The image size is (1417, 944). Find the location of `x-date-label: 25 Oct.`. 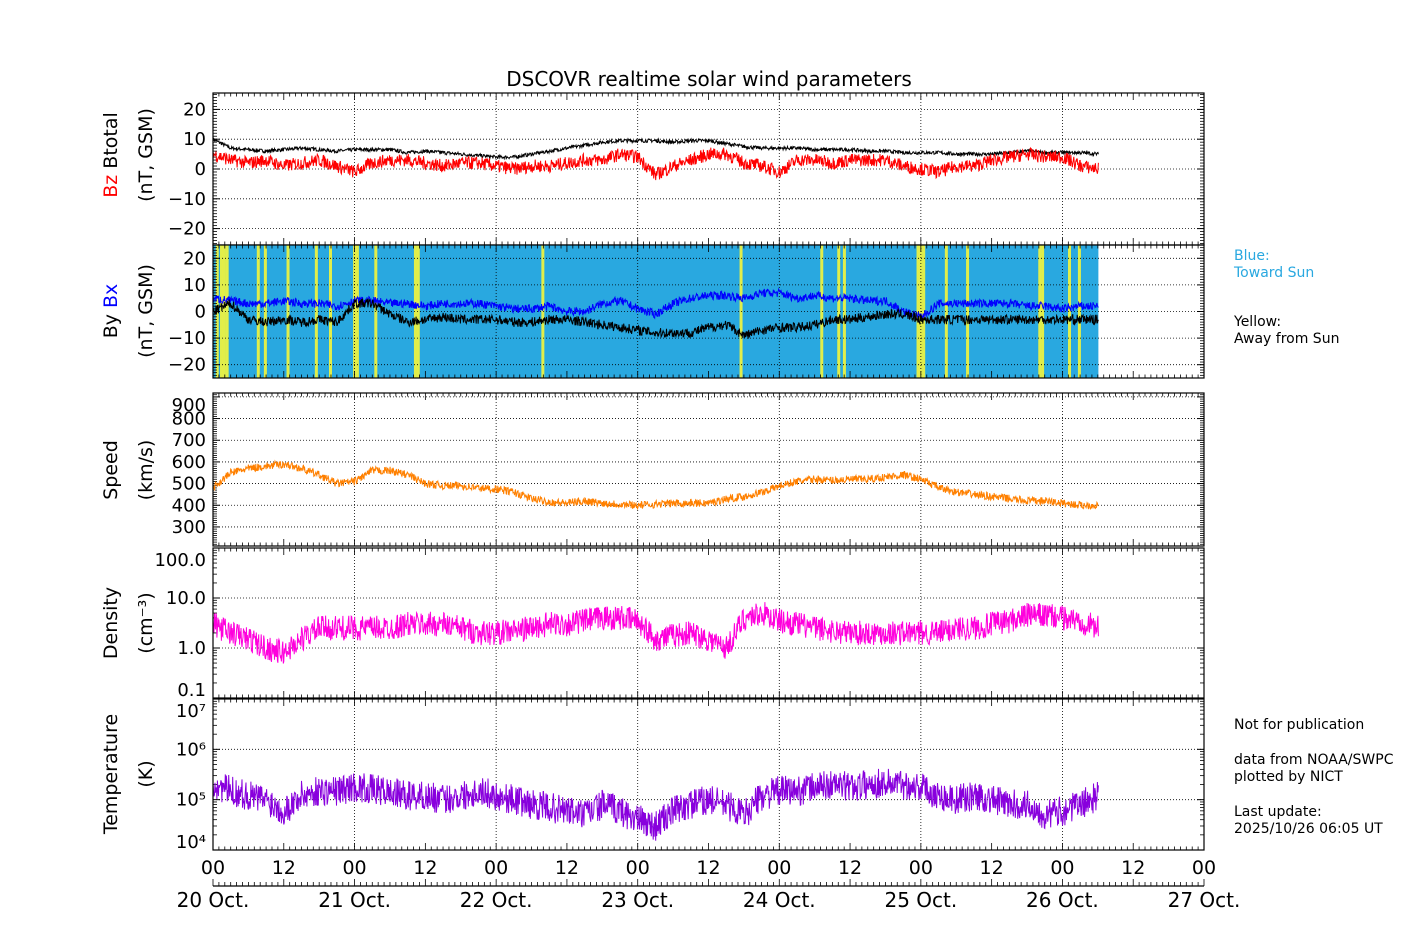

x-date-label: 25 Oct. is located at coordinates (920, 900).